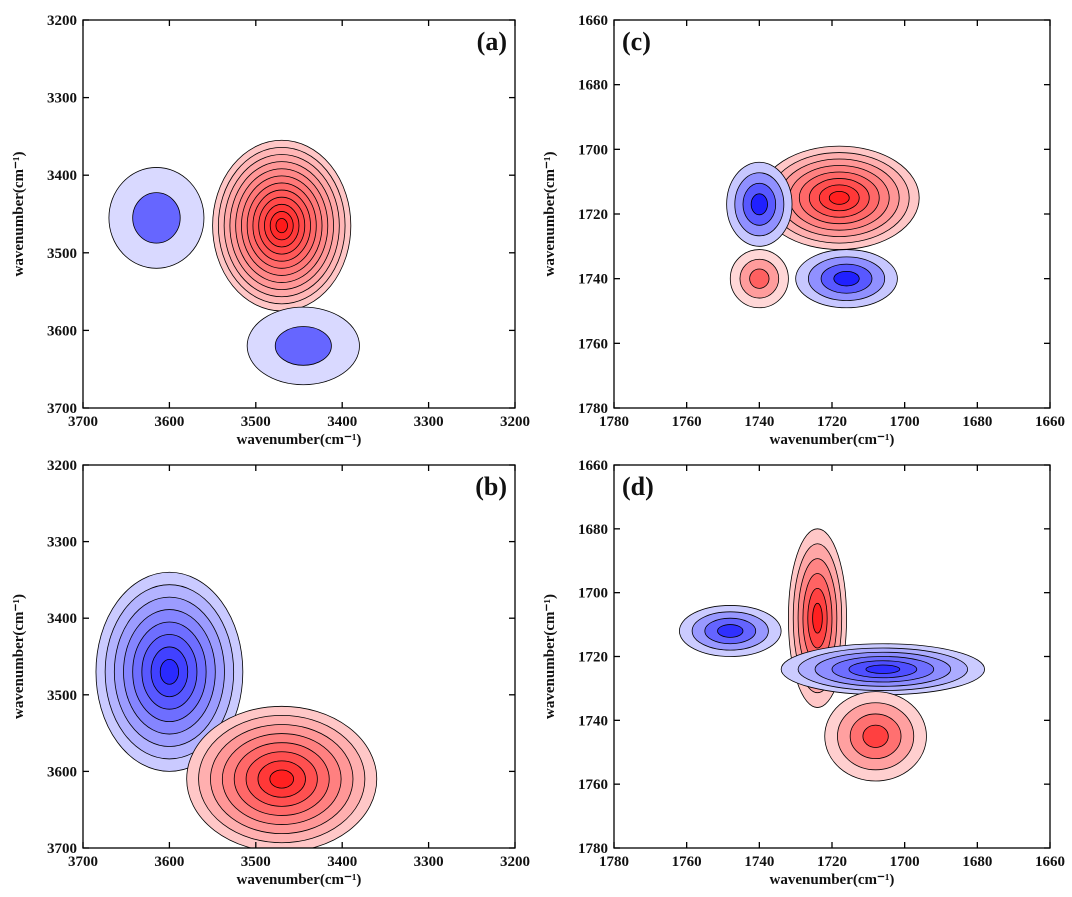 This screenshot has height=897, width=1072. I want to click on panel-label: (b), so click(491, 486).